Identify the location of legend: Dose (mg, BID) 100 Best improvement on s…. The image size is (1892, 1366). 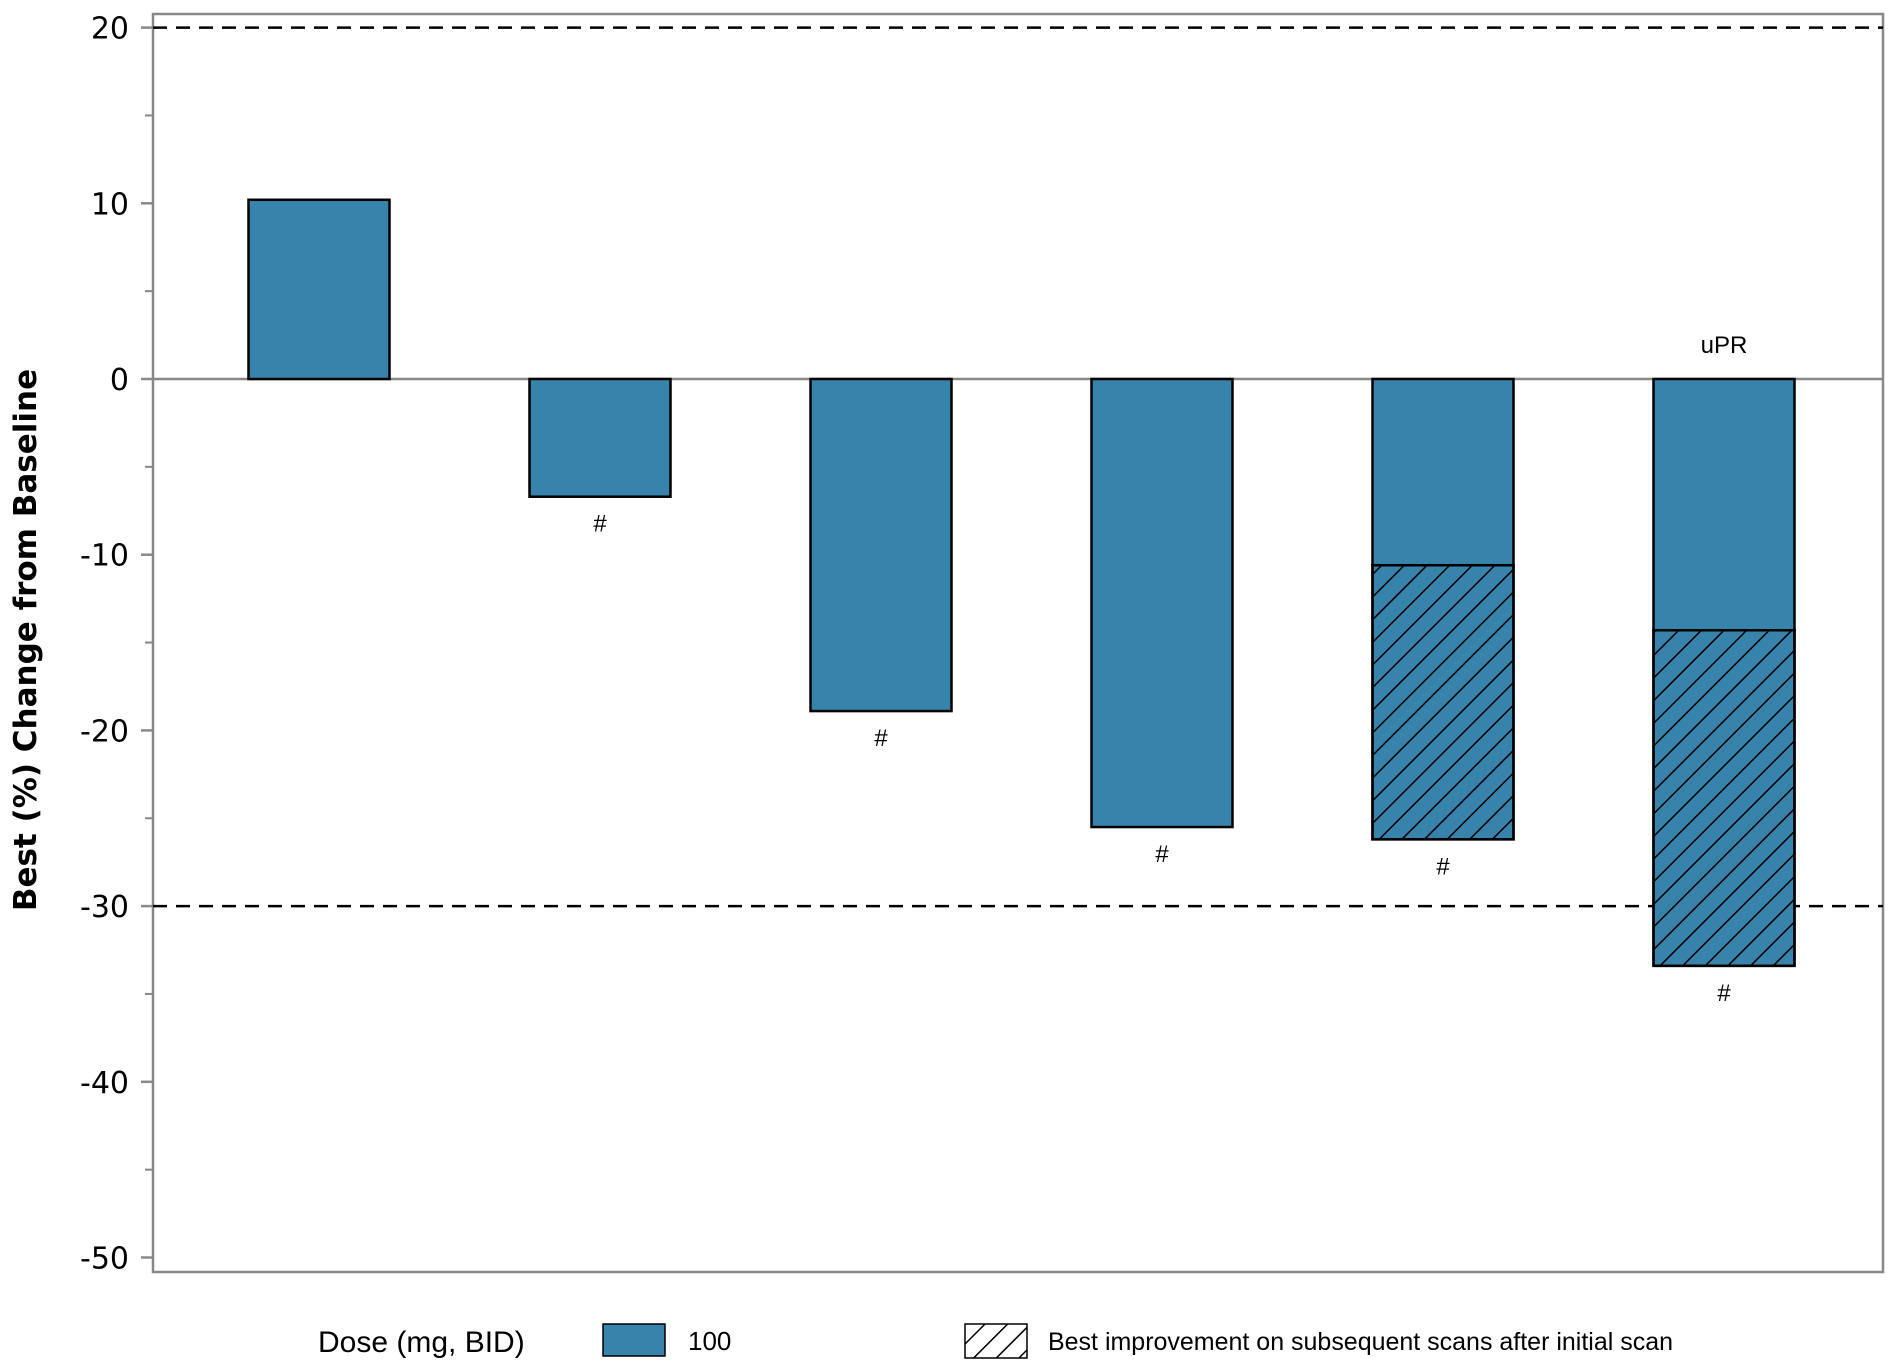
(995, 1341).